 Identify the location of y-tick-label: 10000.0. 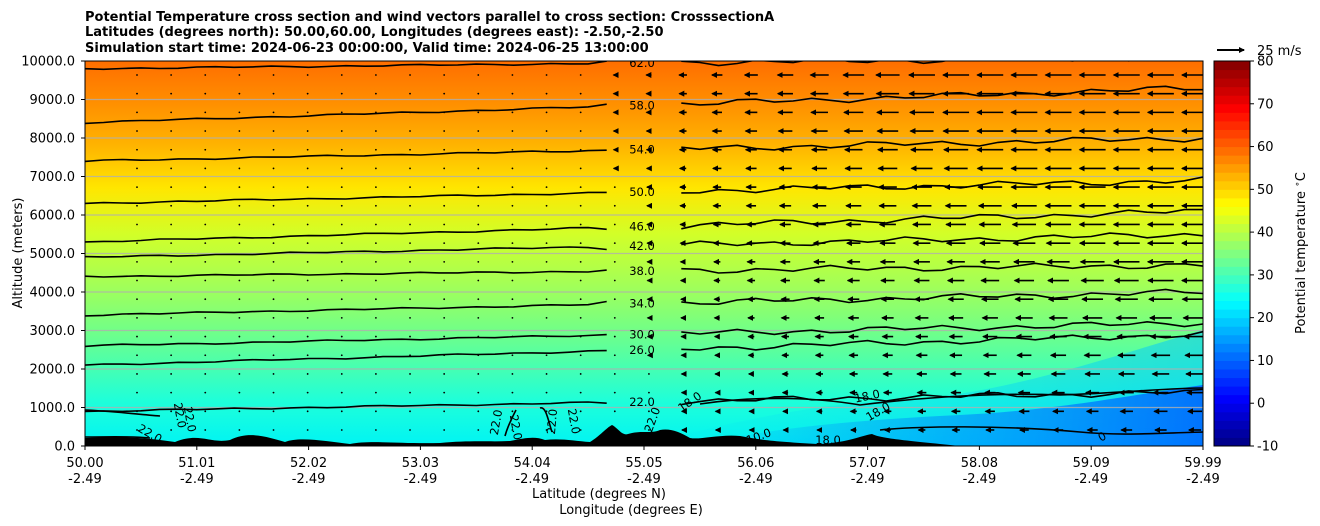
(48, 62).